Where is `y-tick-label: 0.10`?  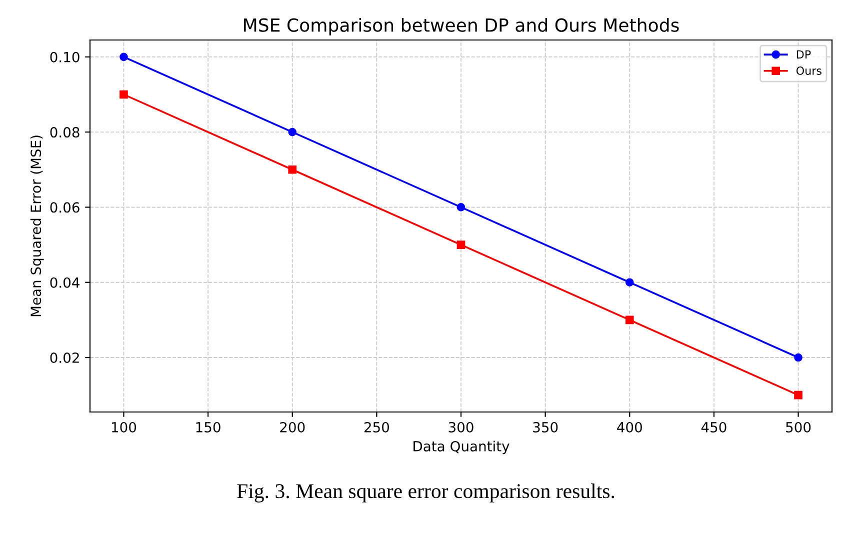 y-tick-label: 0.10 is located at coordinates (65, 57).